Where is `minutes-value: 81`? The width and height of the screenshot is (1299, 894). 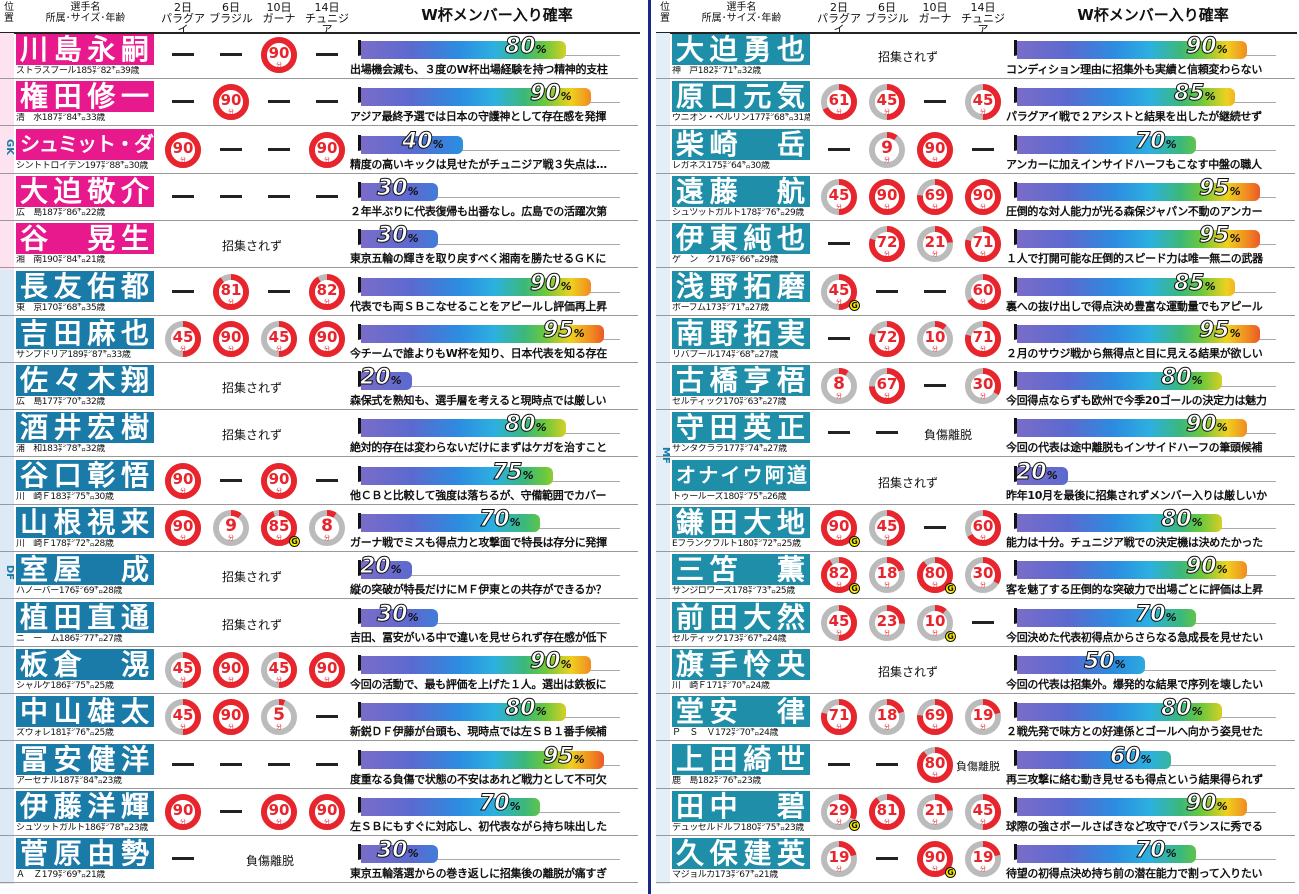 minutes-value: 81 is located at coordinates (231, 290).